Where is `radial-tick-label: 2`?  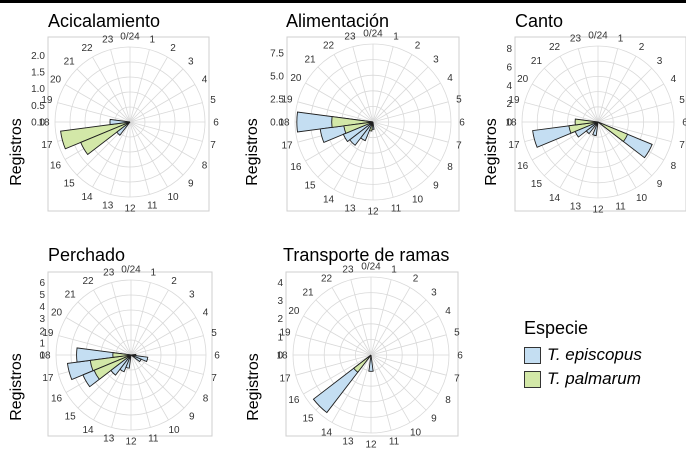 radial-tick-label: 2 is located at coordinates (280, 319).